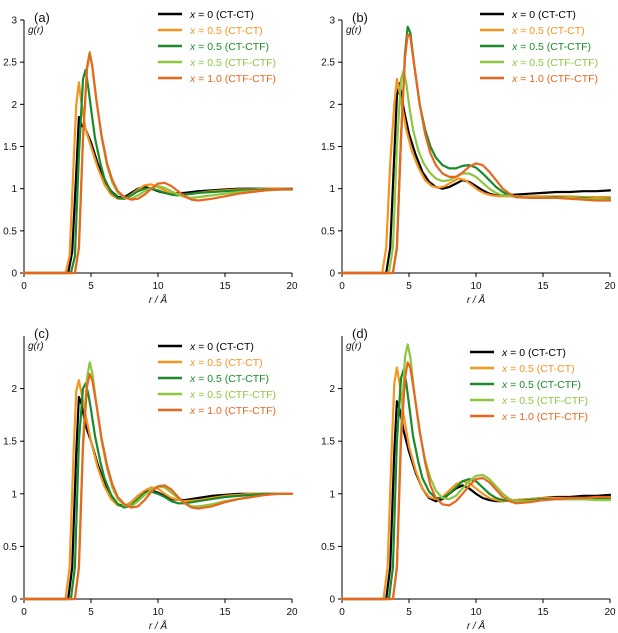 The width and height of the screenshot is (618, 633). I want to click on panel-label: (c), so click(41, 333).